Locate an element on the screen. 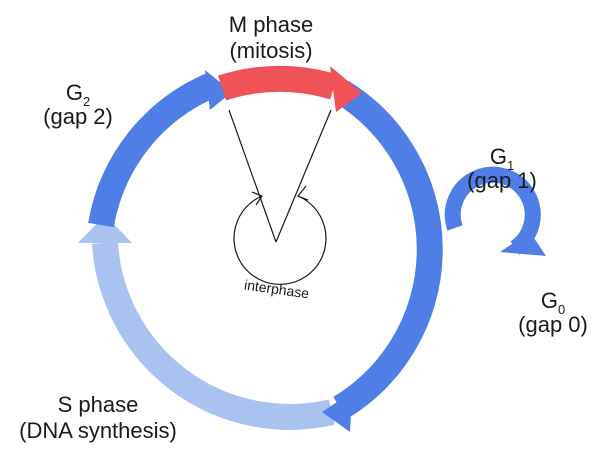 The image size is (600, 475). s-phase-arrowhead is located at coordinates (105, 229).